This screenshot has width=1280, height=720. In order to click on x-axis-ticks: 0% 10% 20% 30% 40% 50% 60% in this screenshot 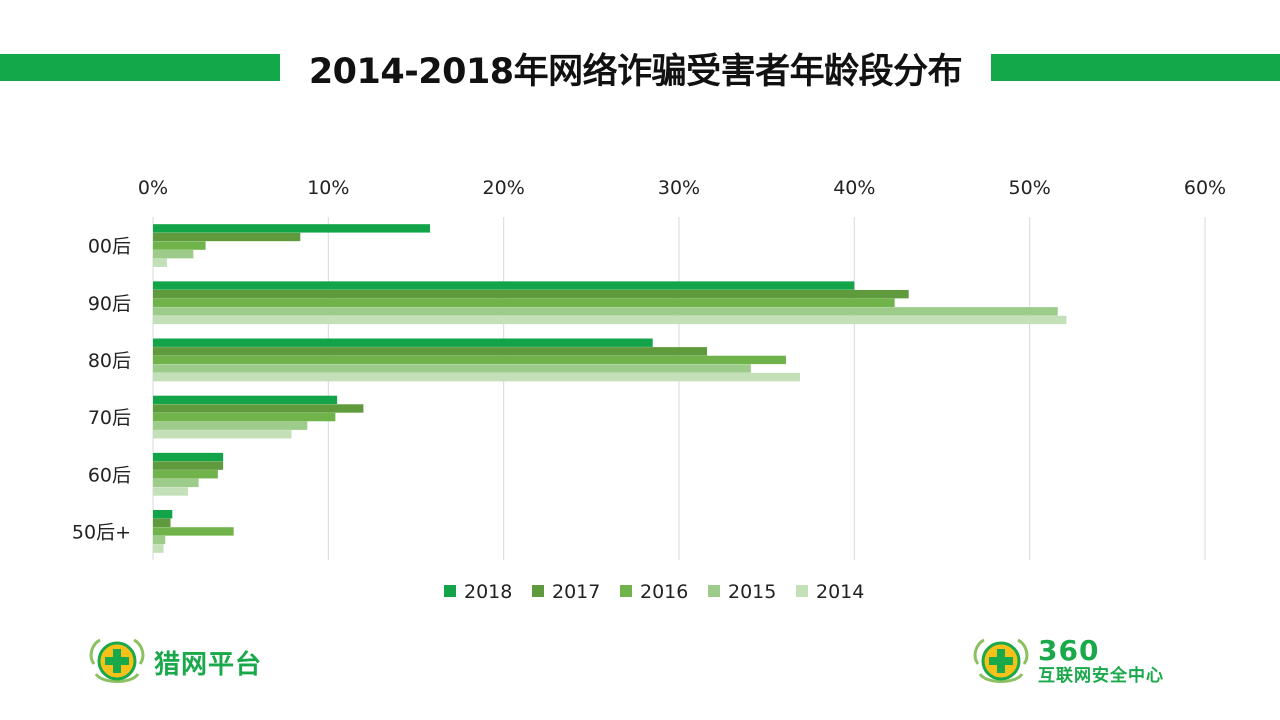, I will do `click(682, 188)`.